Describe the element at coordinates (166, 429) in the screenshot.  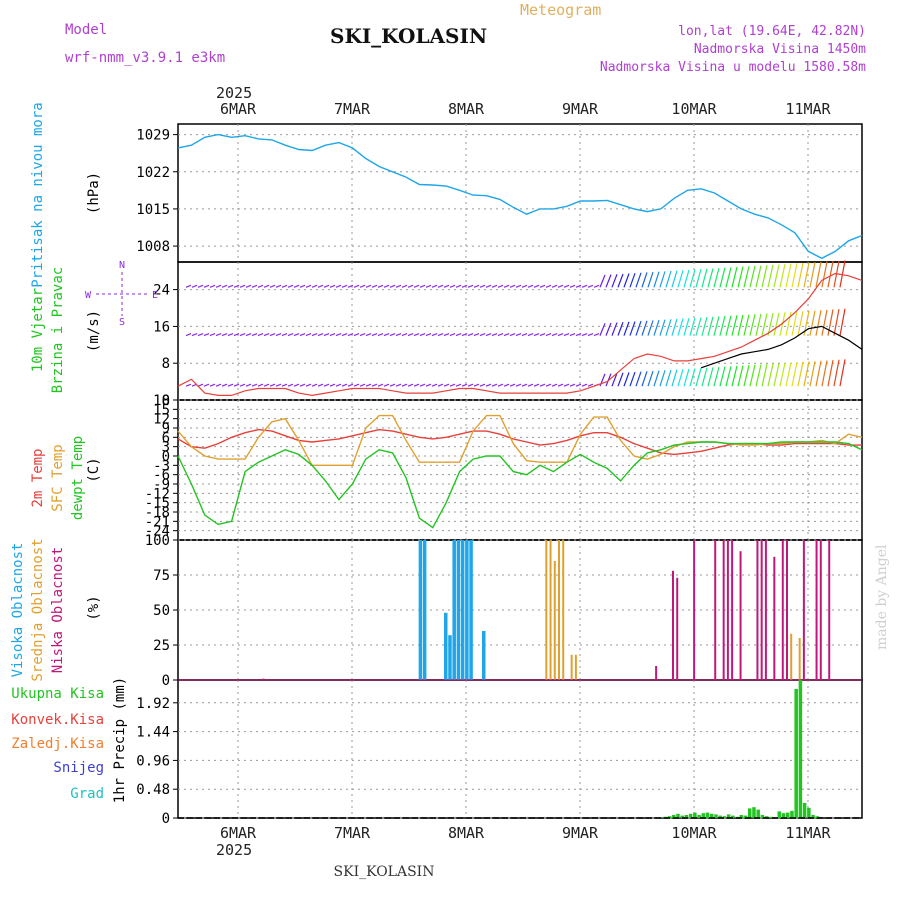
I see `y-tick-label: 9` at that location.